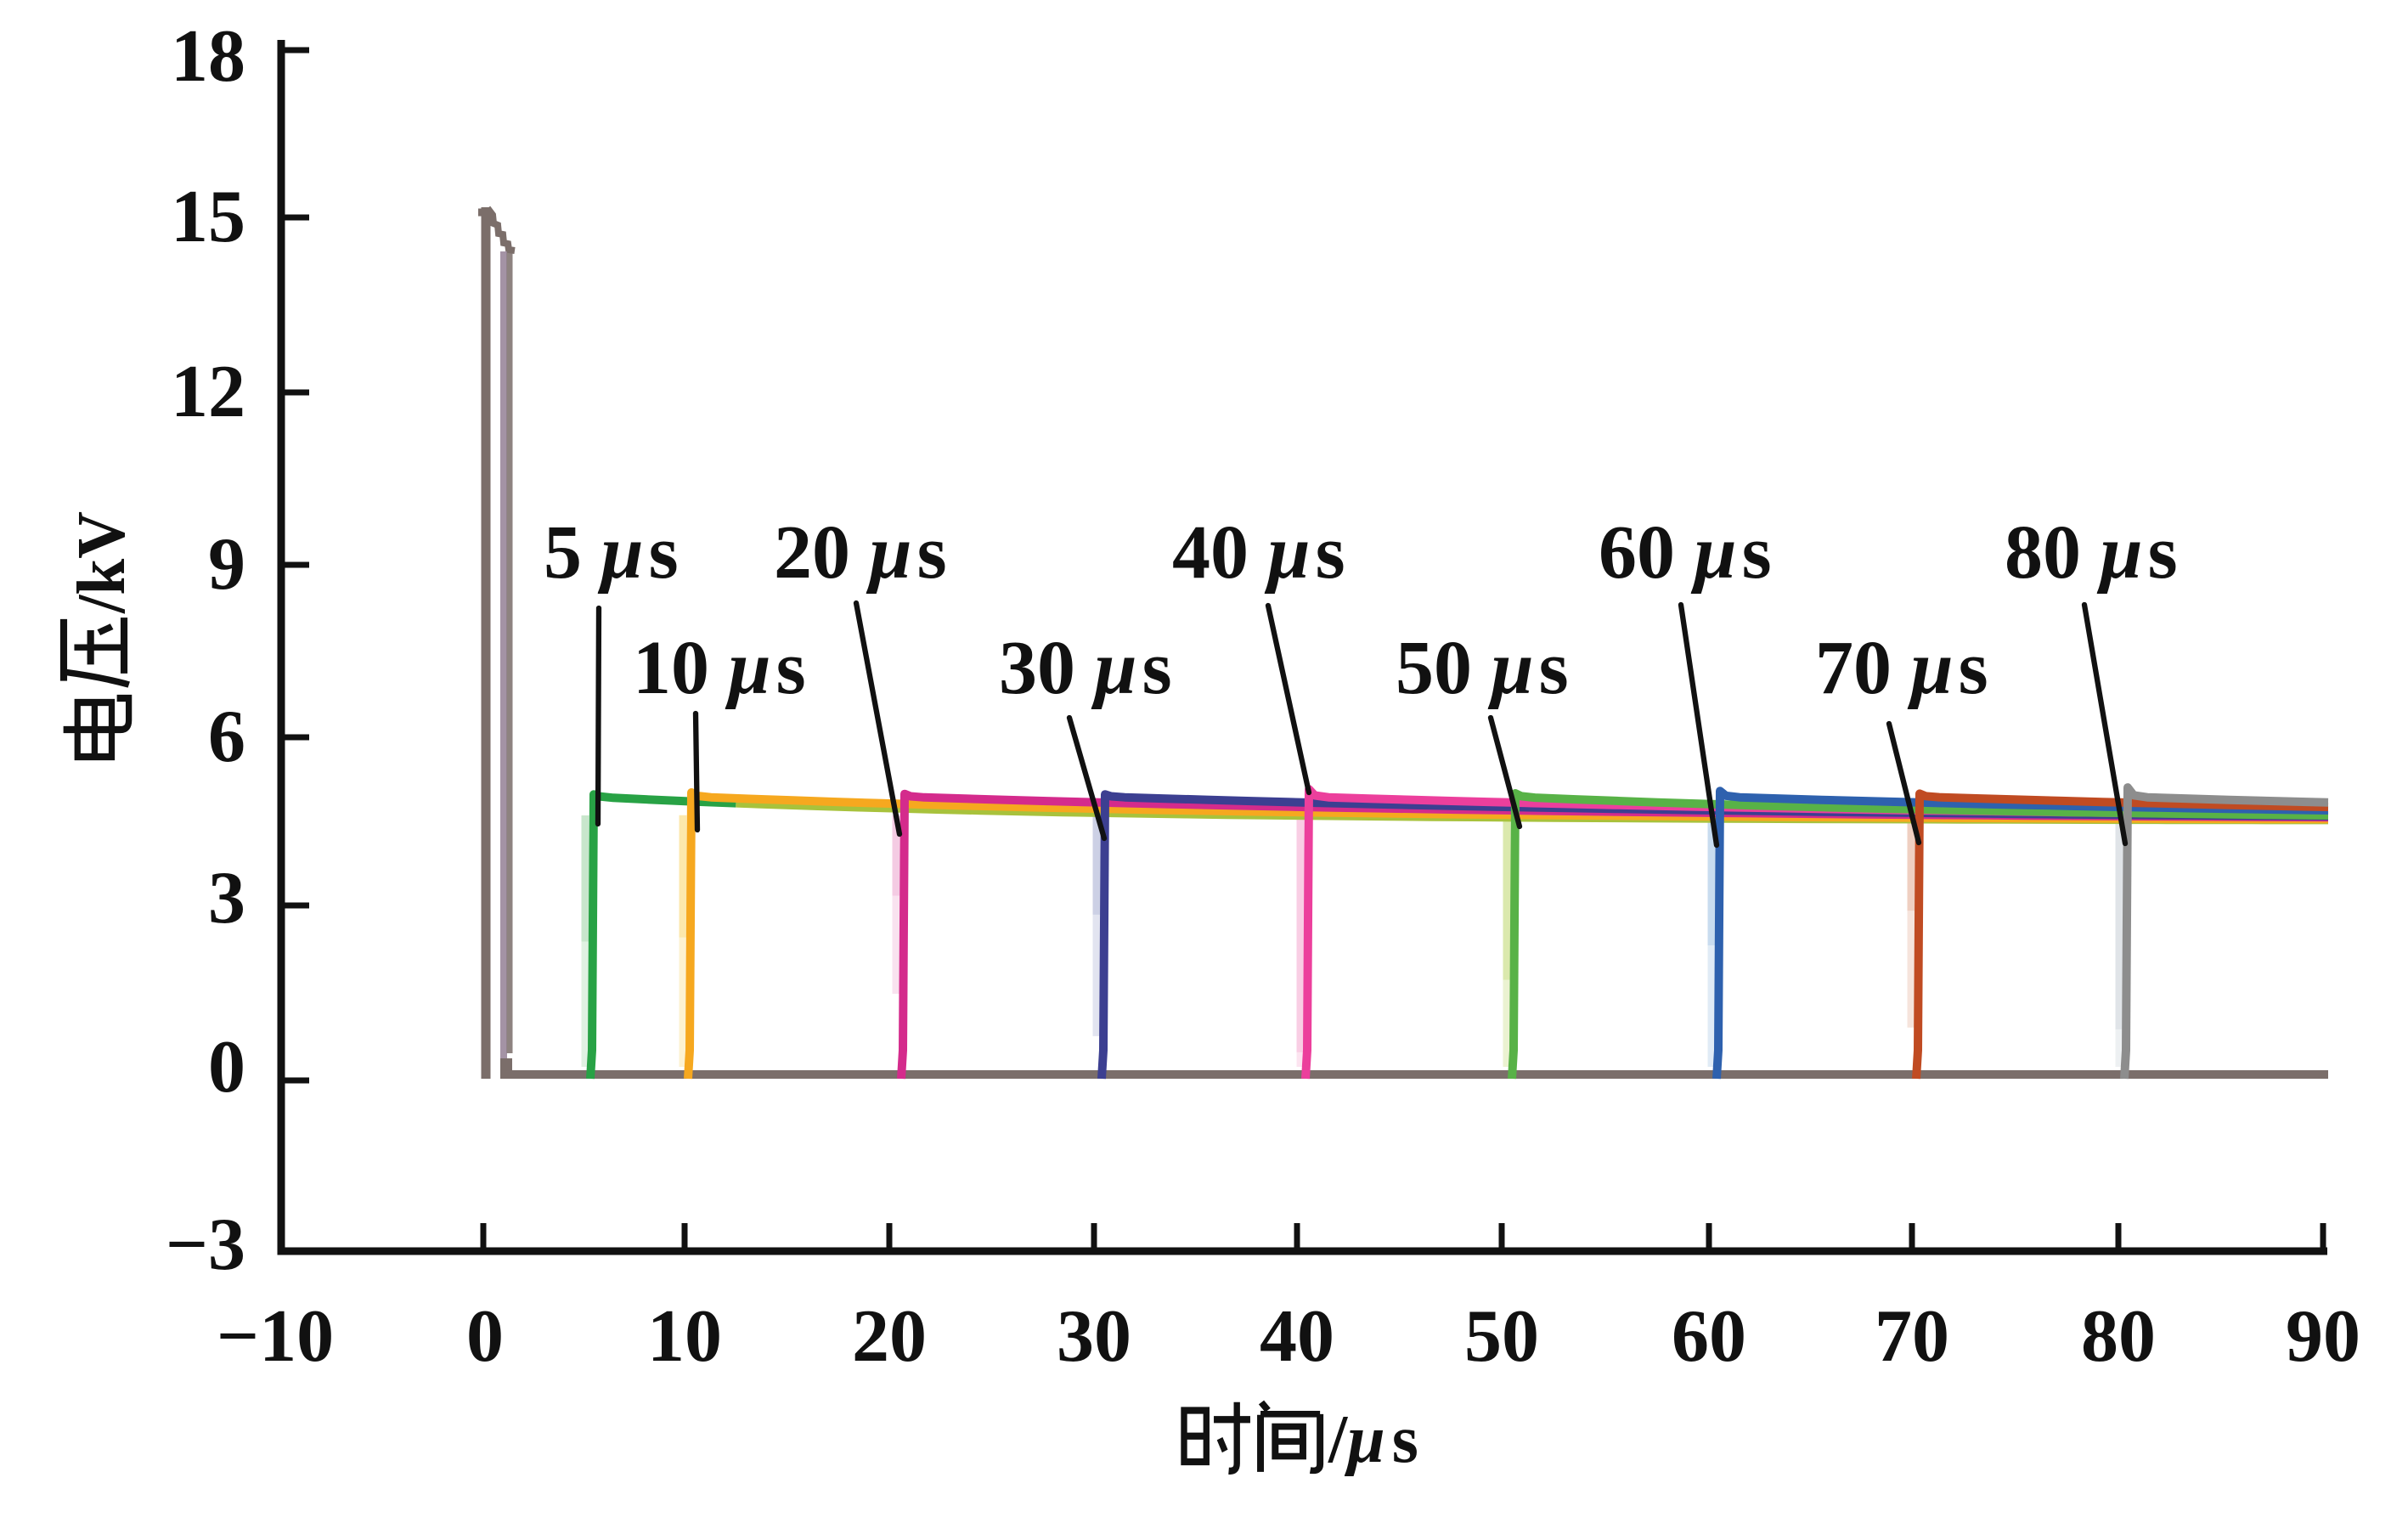 The height and width of the screenshot is (1517, 2408). What do you see at coordinates (1086, 668) in the screenshot?
I see `svg-text: 30 μs` at bounding box center [1086, 668].